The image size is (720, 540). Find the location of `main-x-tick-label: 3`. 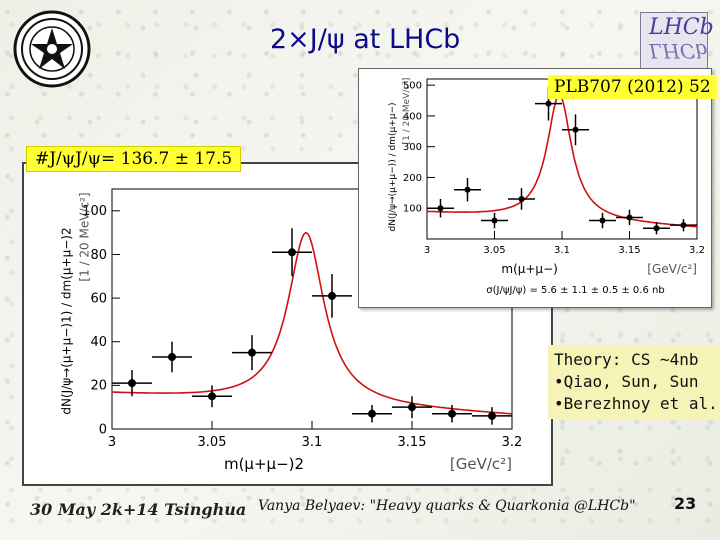

main-x-tick-label: 3 is located at coordinates (112, 442).